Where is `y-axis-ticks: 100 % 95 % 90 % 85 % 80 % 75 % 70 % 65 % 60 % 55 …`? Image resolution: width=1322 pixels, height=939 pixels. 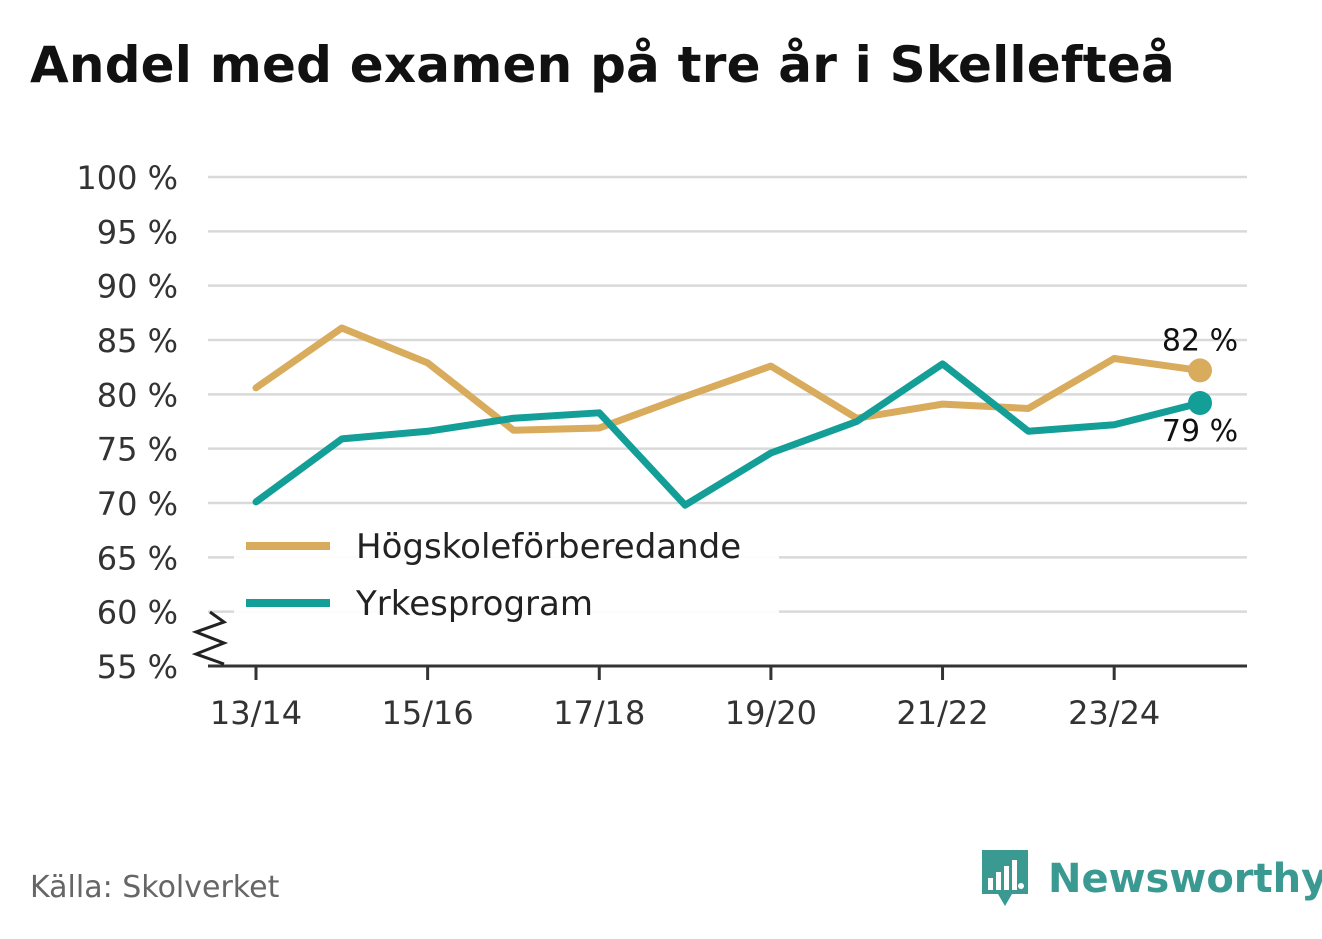 y-axis-ticks: 100 % 95 % 90 % 85 % 80 % 75 % 70 % 65 % 60 % 55 … is located at coordinates (127, 422).